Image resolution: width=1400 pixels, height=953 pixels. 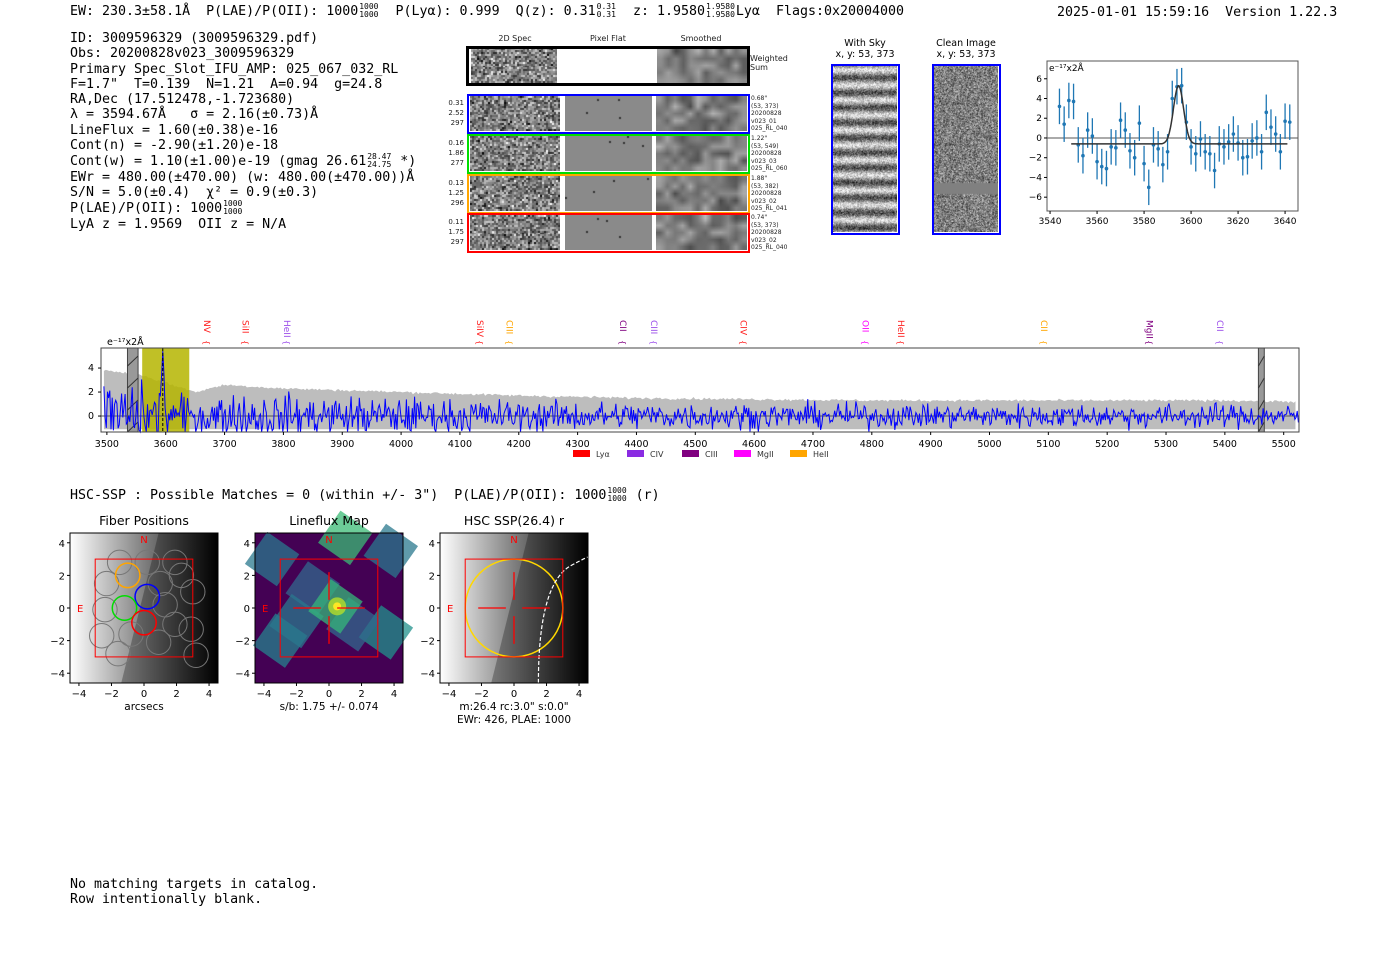 I want to click on clean-title: Clean Image x, y: 53, 373, so click(x=966, y=49).